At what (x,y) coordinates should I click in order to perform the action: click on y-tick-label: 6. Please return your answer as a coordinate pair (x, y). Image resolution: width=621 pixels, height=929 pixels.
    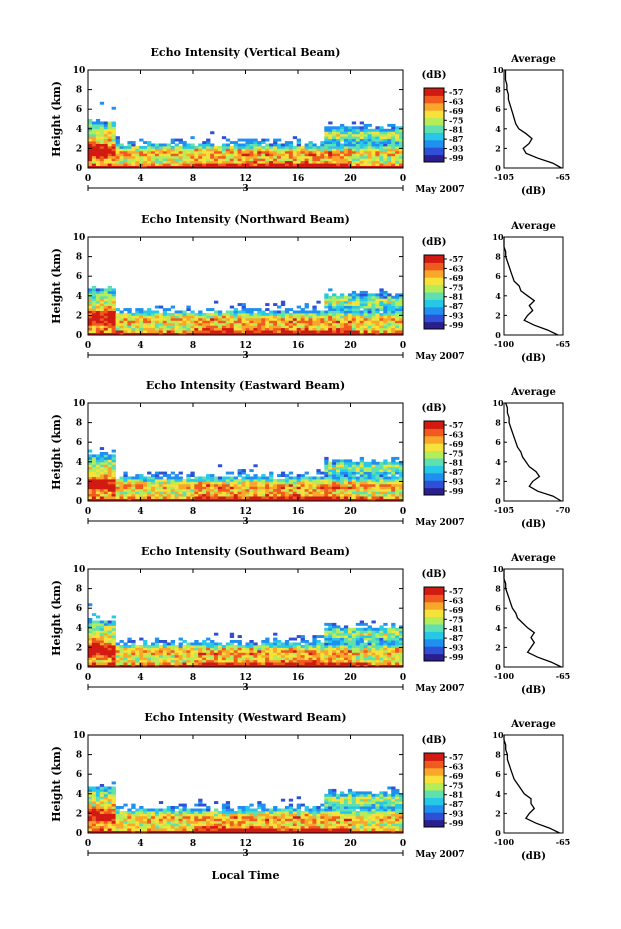
    Looking at the image, I should click on (79, 443).